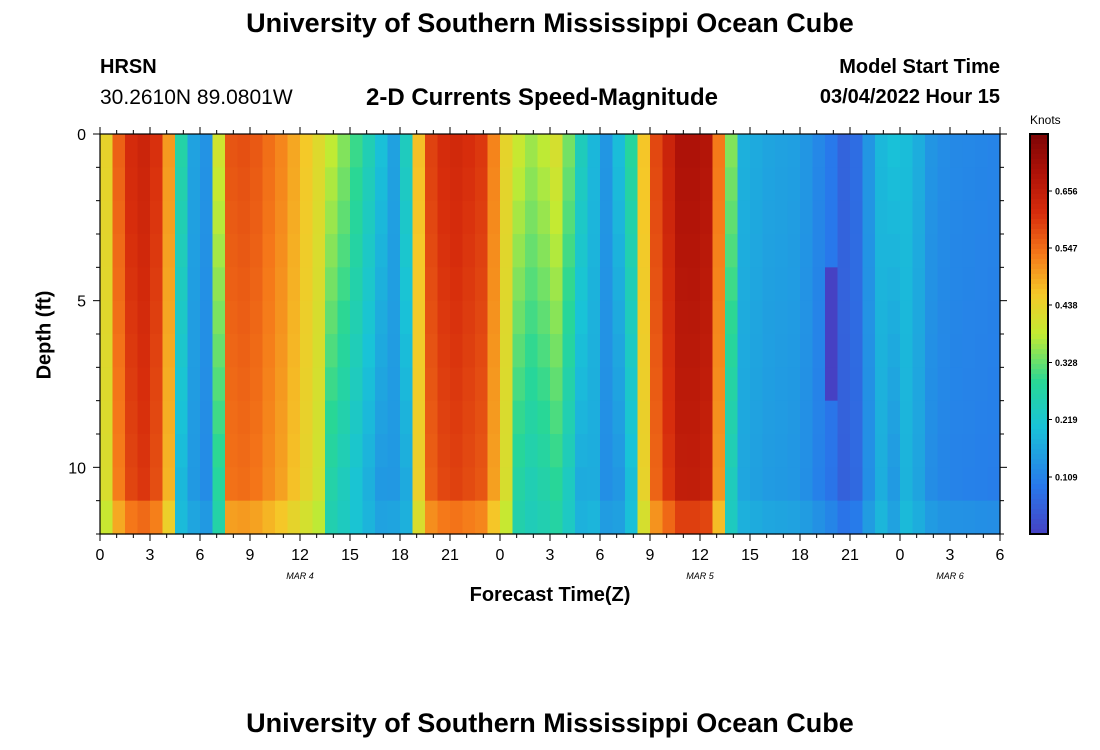  Describe the element at coordinates (700, 555) in the screenshot. I see `x-tick-label: 12` at that location.